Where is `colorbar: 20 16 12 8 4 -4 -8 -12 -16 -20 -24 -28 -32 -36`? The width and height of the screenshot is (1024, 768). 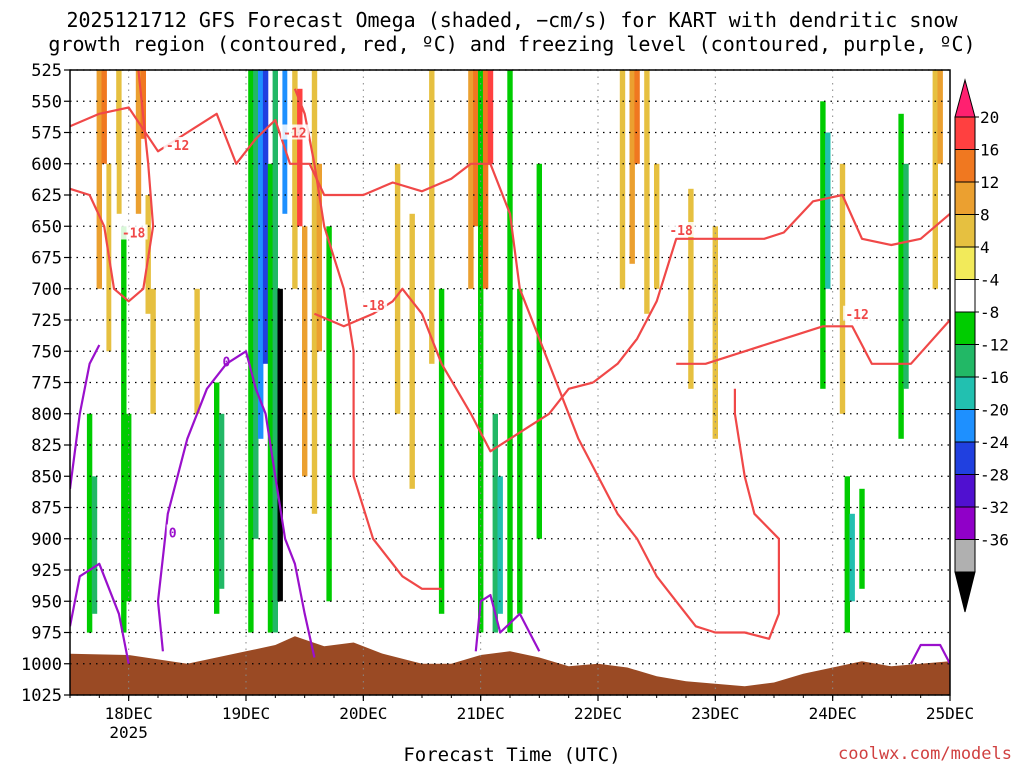 colorbar: 20 16 12 8 4 -4 -8 -12 -16 -20 -24 -28 -32 -36 is located at coordinates (981, 345).